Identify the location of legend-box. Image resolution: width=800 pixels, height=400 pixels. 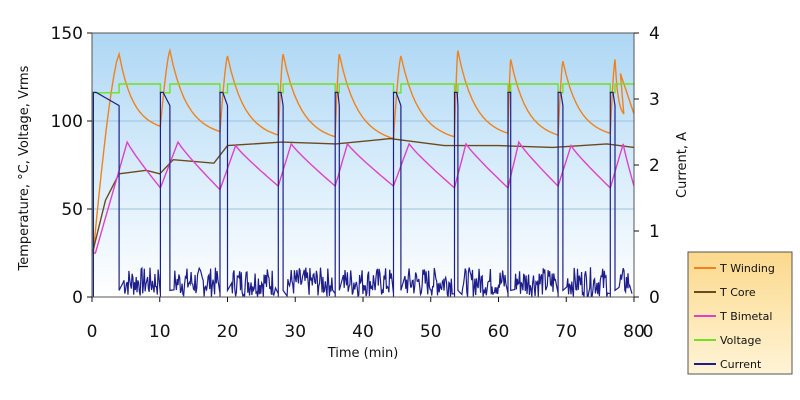
(740, 313).